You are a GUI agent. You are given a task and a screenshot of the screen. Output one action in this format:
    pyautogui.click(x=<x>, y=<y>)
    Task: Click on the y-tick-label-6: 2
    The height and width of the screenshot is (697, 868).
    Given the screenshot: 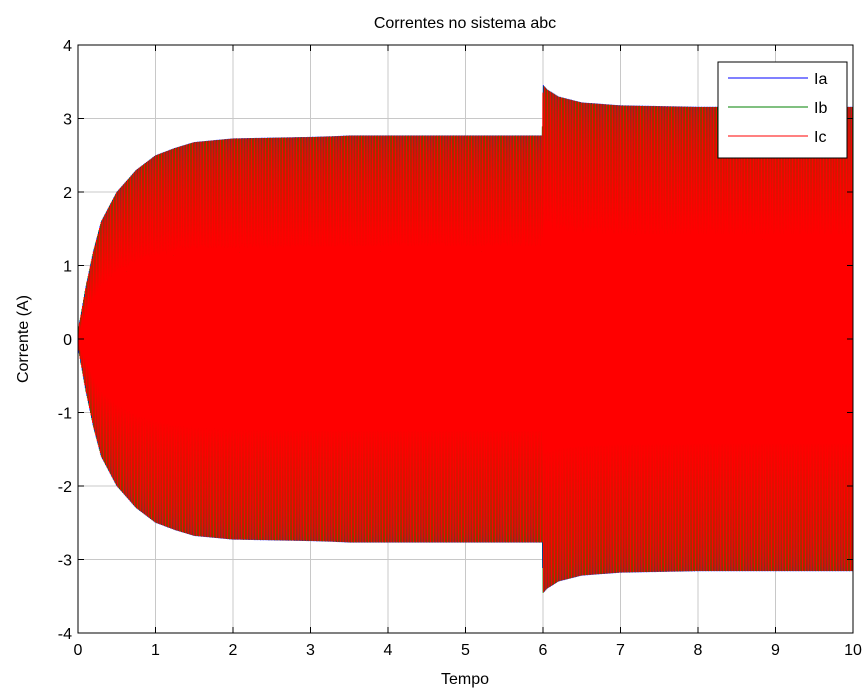 What is the action you would take?
    pyautogui.click(x=67, y=193)
    